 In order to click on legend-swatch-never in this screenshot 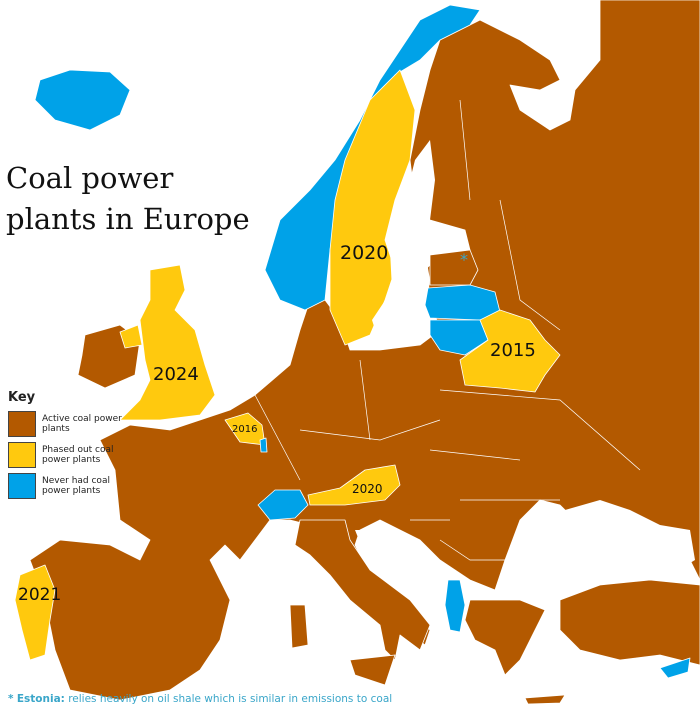, I will do `click(22, 486)`.